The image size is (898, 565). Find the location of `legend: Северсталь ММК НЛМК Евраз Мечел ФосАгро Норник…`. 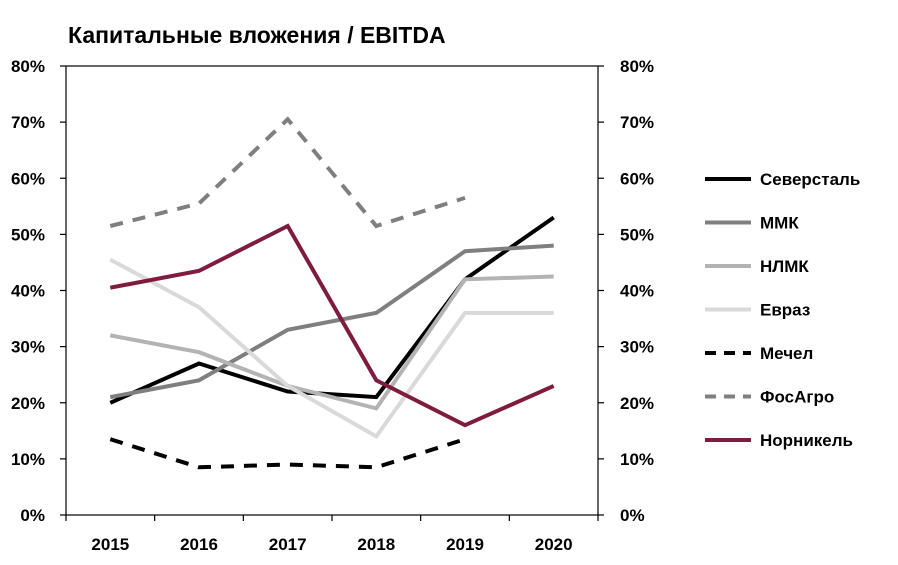

legend: Северсталь ММК НЛМК Евраз Мечел ФосАгро Норник… is located at coordinates (782, 310).